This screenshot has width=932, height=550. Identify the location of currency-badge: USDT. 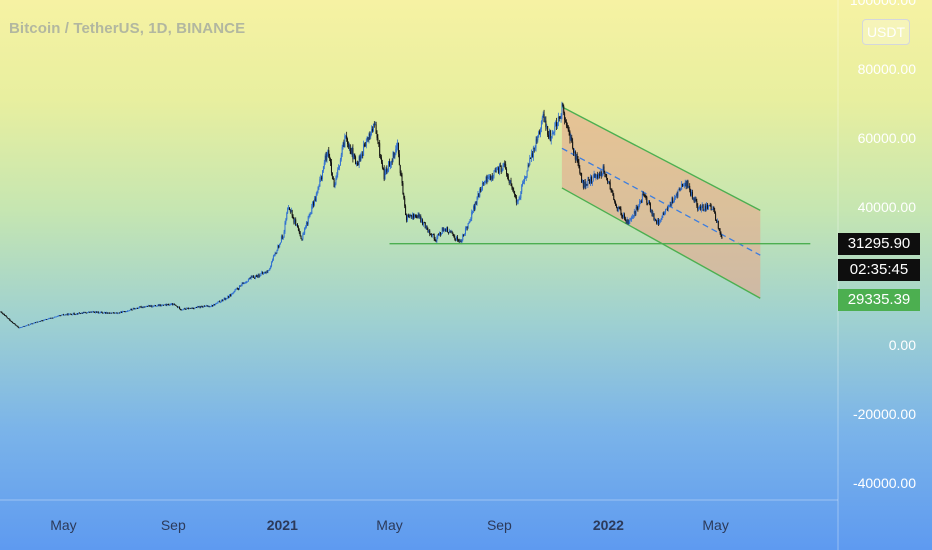
(886, 32).